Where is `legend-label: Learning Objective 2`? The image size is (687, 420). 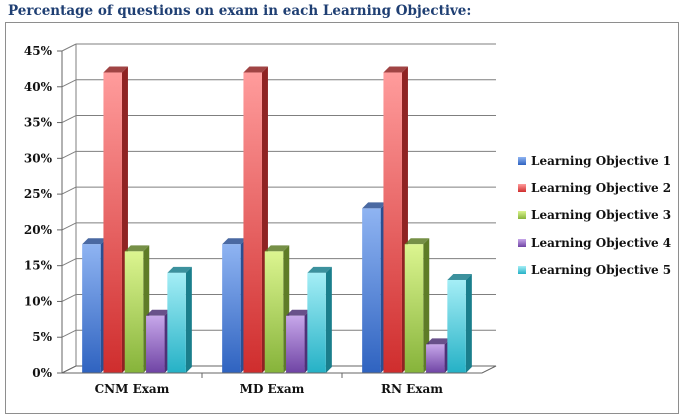 legend-label: Learning Objective 2 is located at coordinates (601, 188).